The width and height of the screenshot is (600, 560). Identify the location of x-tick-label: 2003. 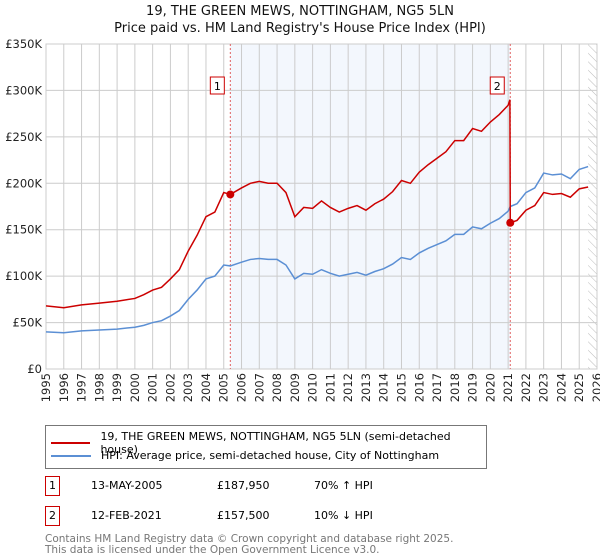
(188, 387).